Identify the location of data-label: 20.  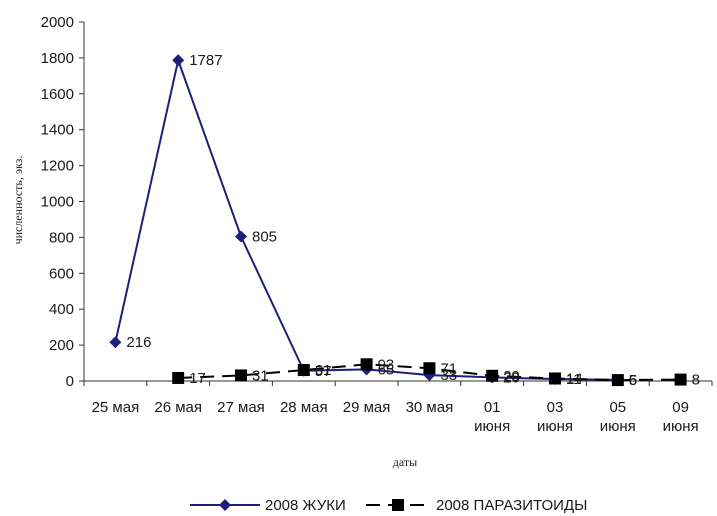
(511, 377).